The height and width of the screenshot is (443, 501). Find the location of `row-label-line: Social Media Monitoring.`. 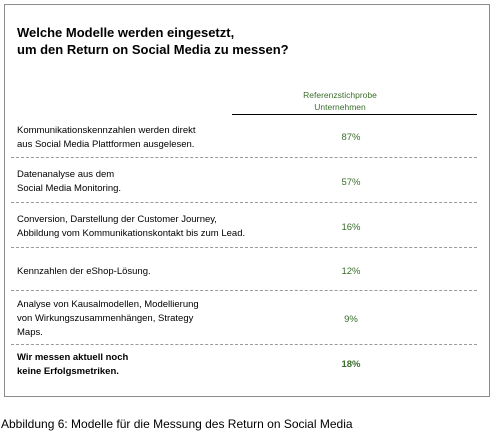

row-label-line: Social Media Monitoring. is located at coordinates (69, 188).